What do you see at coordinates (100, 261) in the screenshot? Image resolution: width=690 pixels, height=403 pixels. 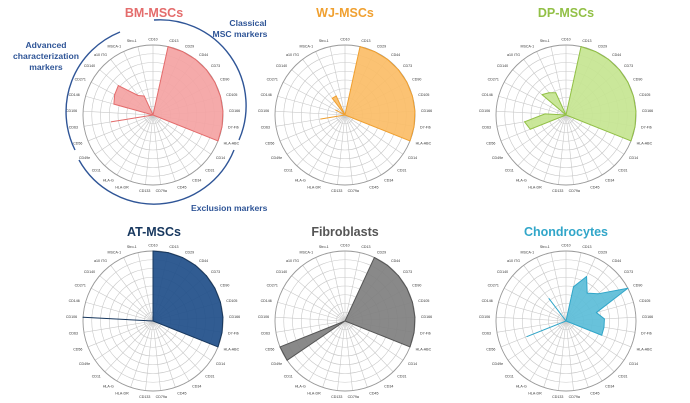 I see `axis-label-a10-itg: a10 ITG` at bounding box center [100, 261].